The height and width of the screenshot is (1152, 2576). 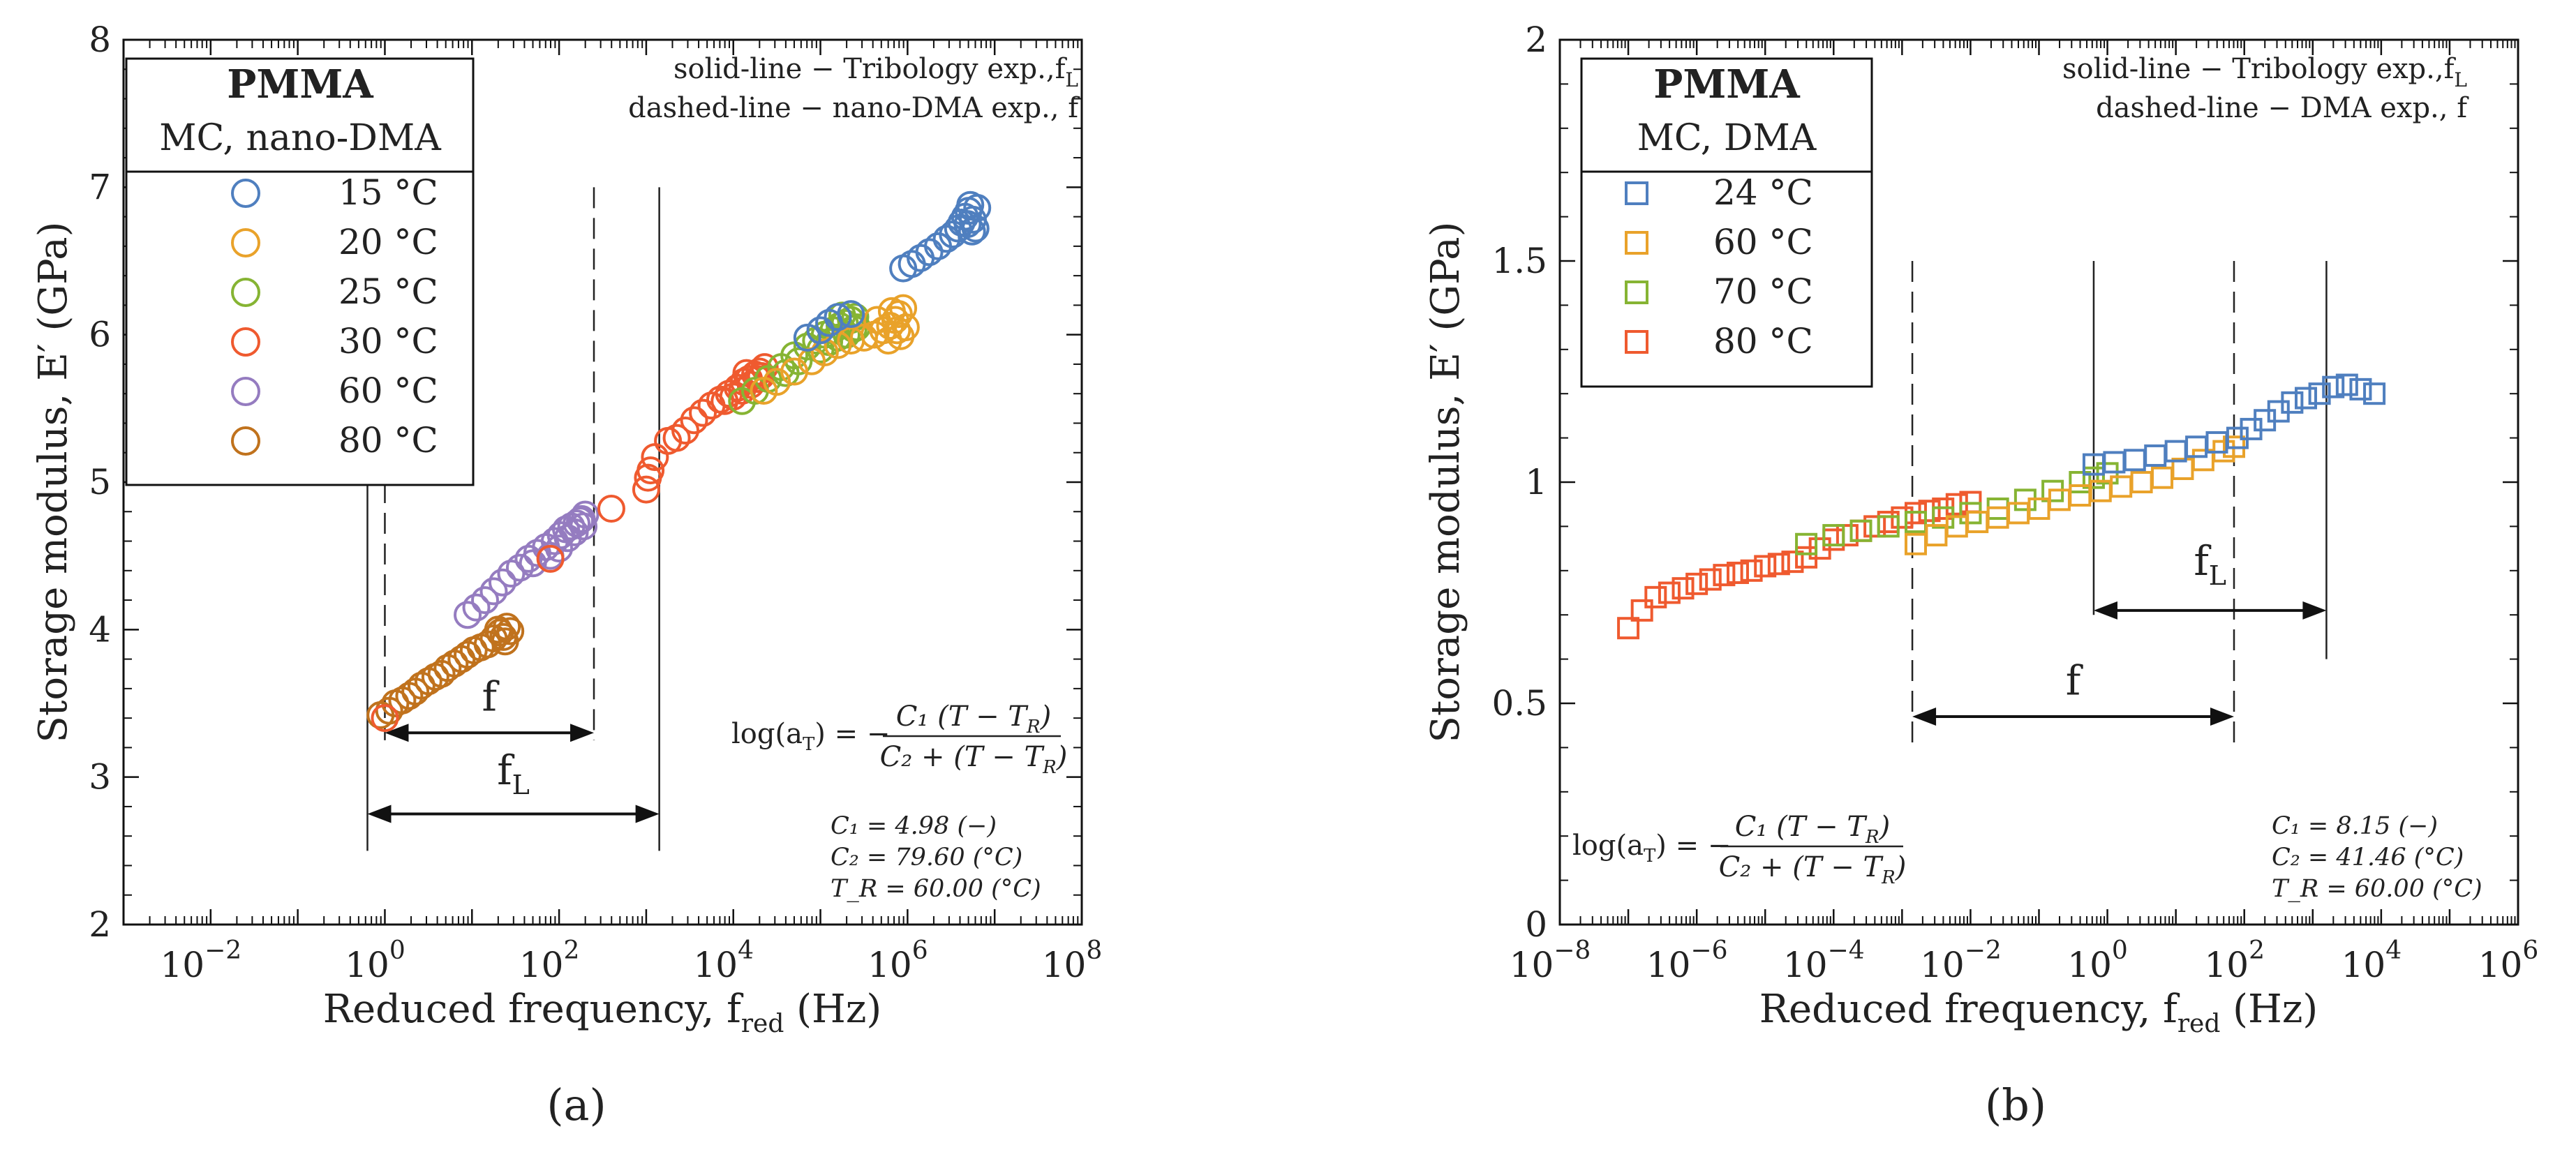 What do you see at coordinates (1536, 40) in the screenshot?
I see `y-tick-label: 2` at bounding box center [1536, 40].